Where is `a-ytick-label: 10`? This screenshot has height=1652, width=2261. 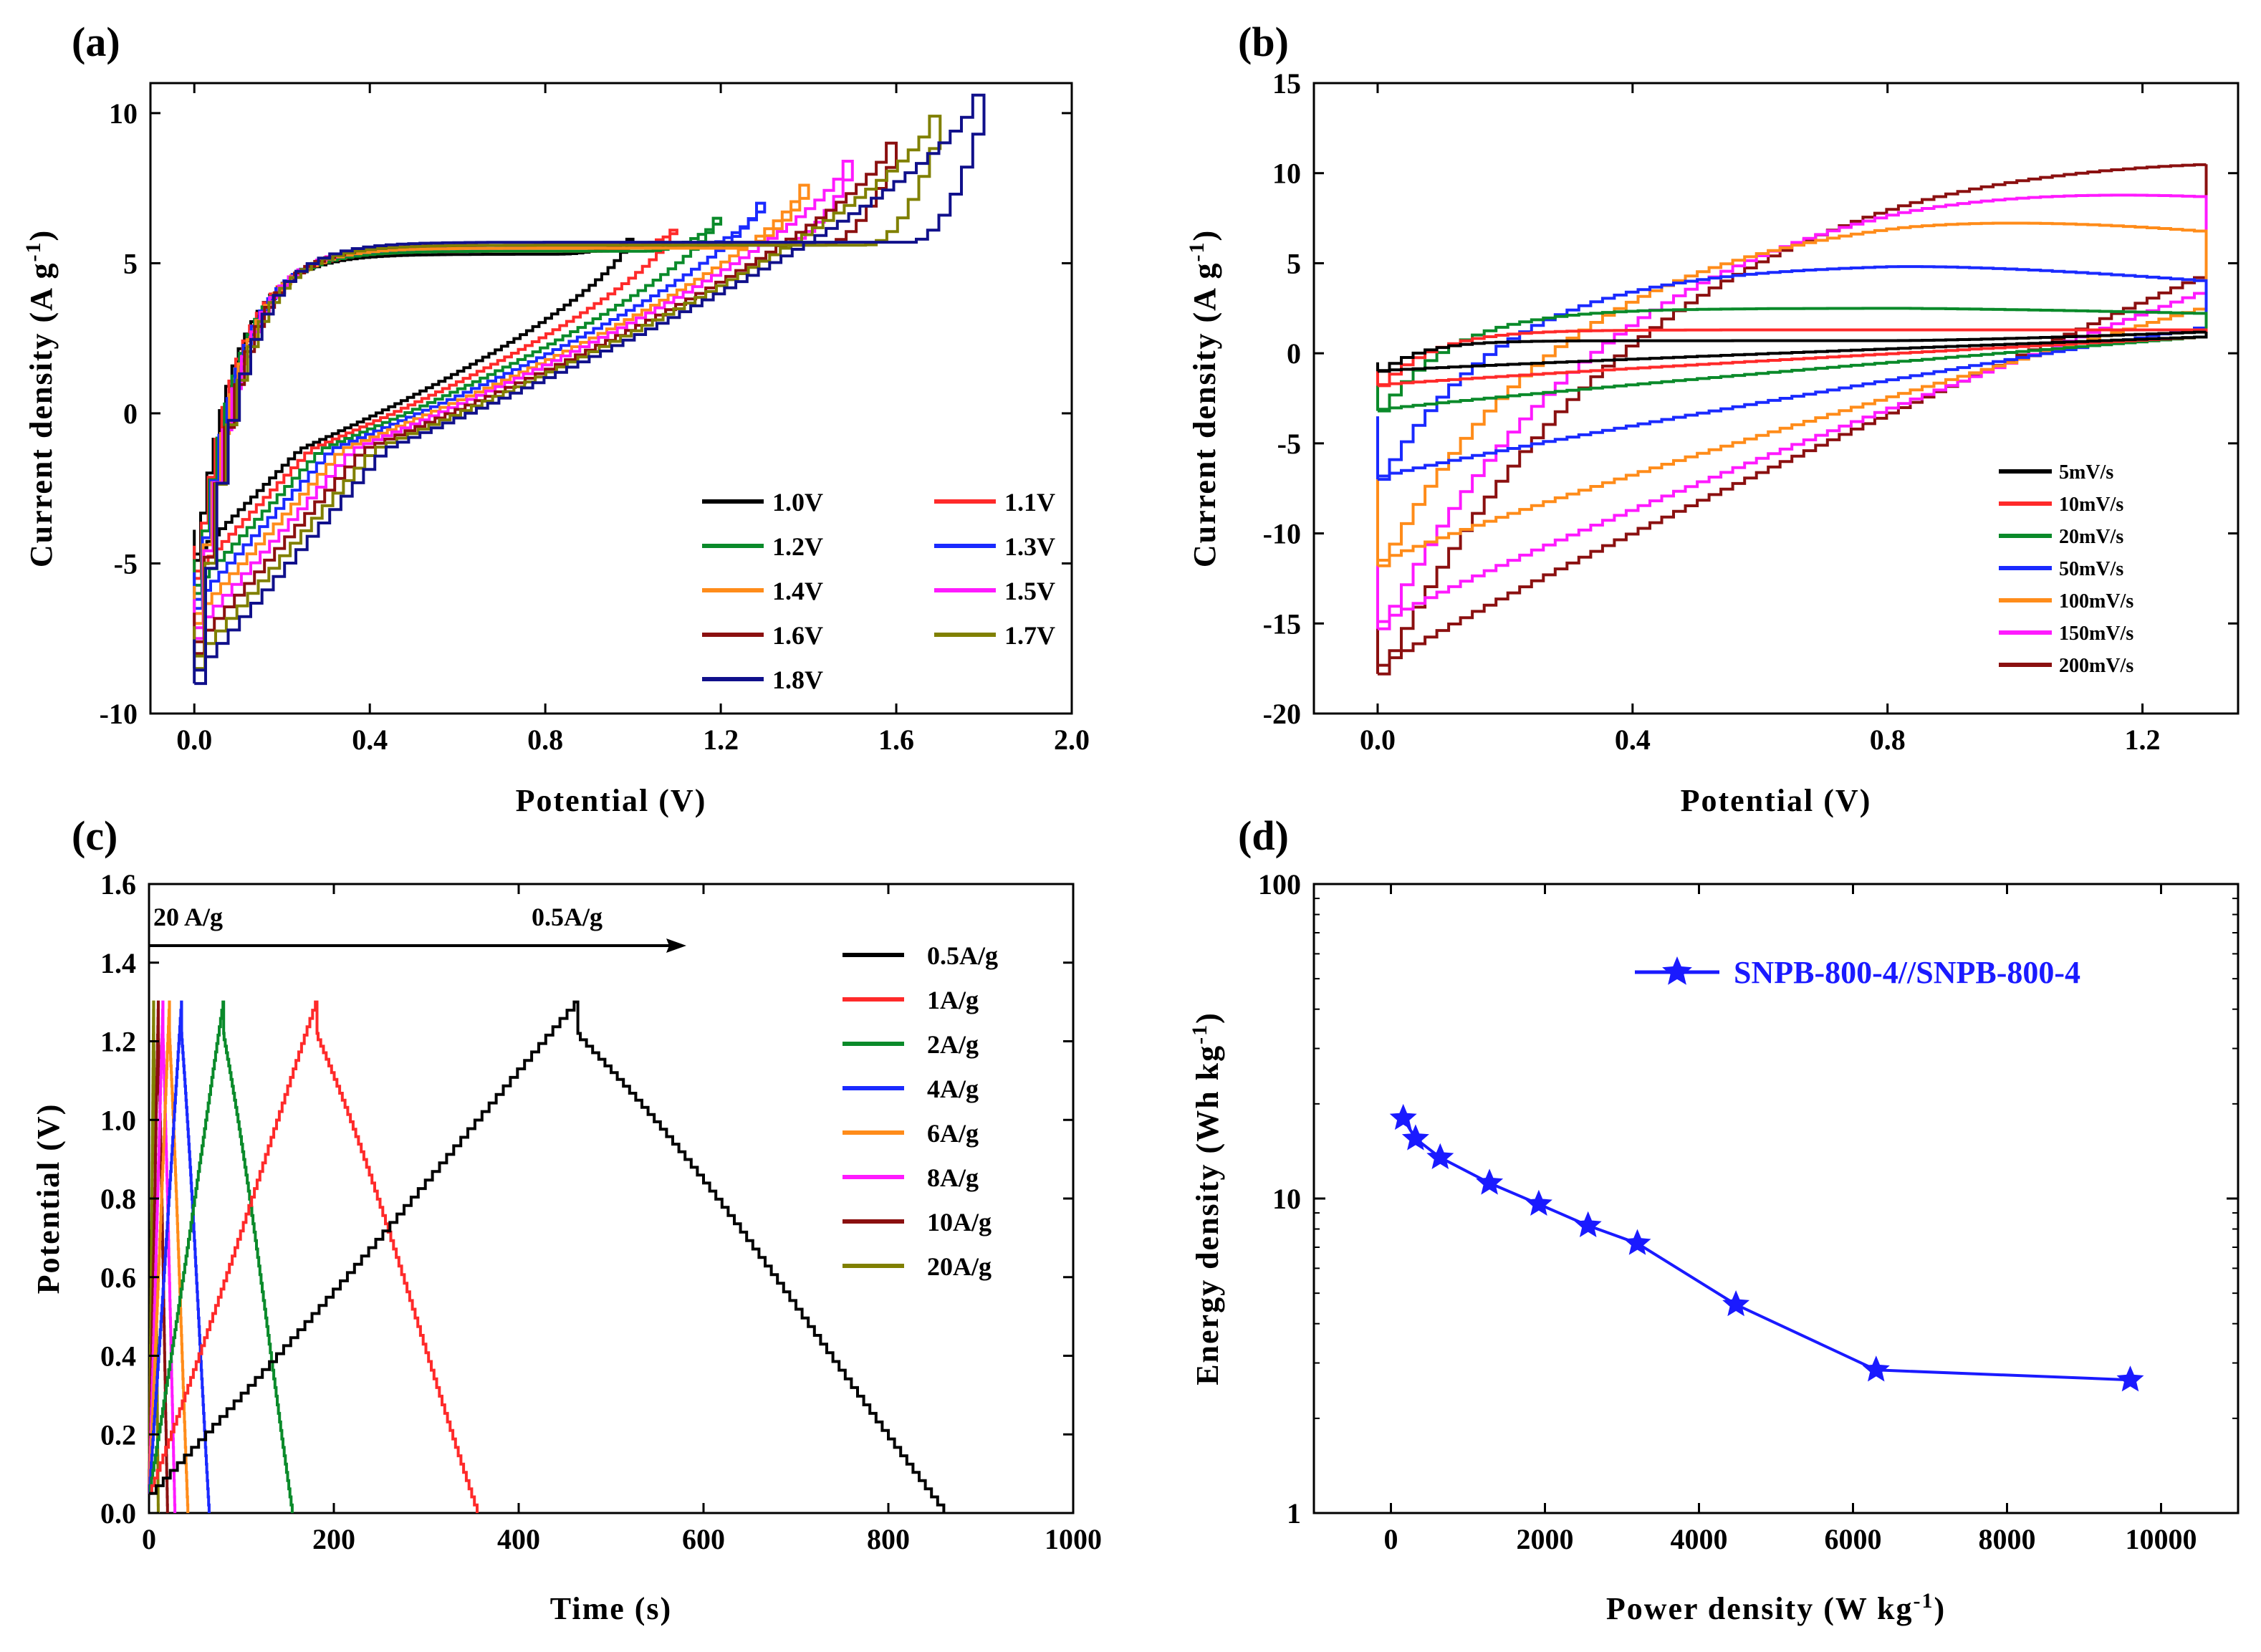
a-ytick-label: 10 is located at coordinates (123, 114).